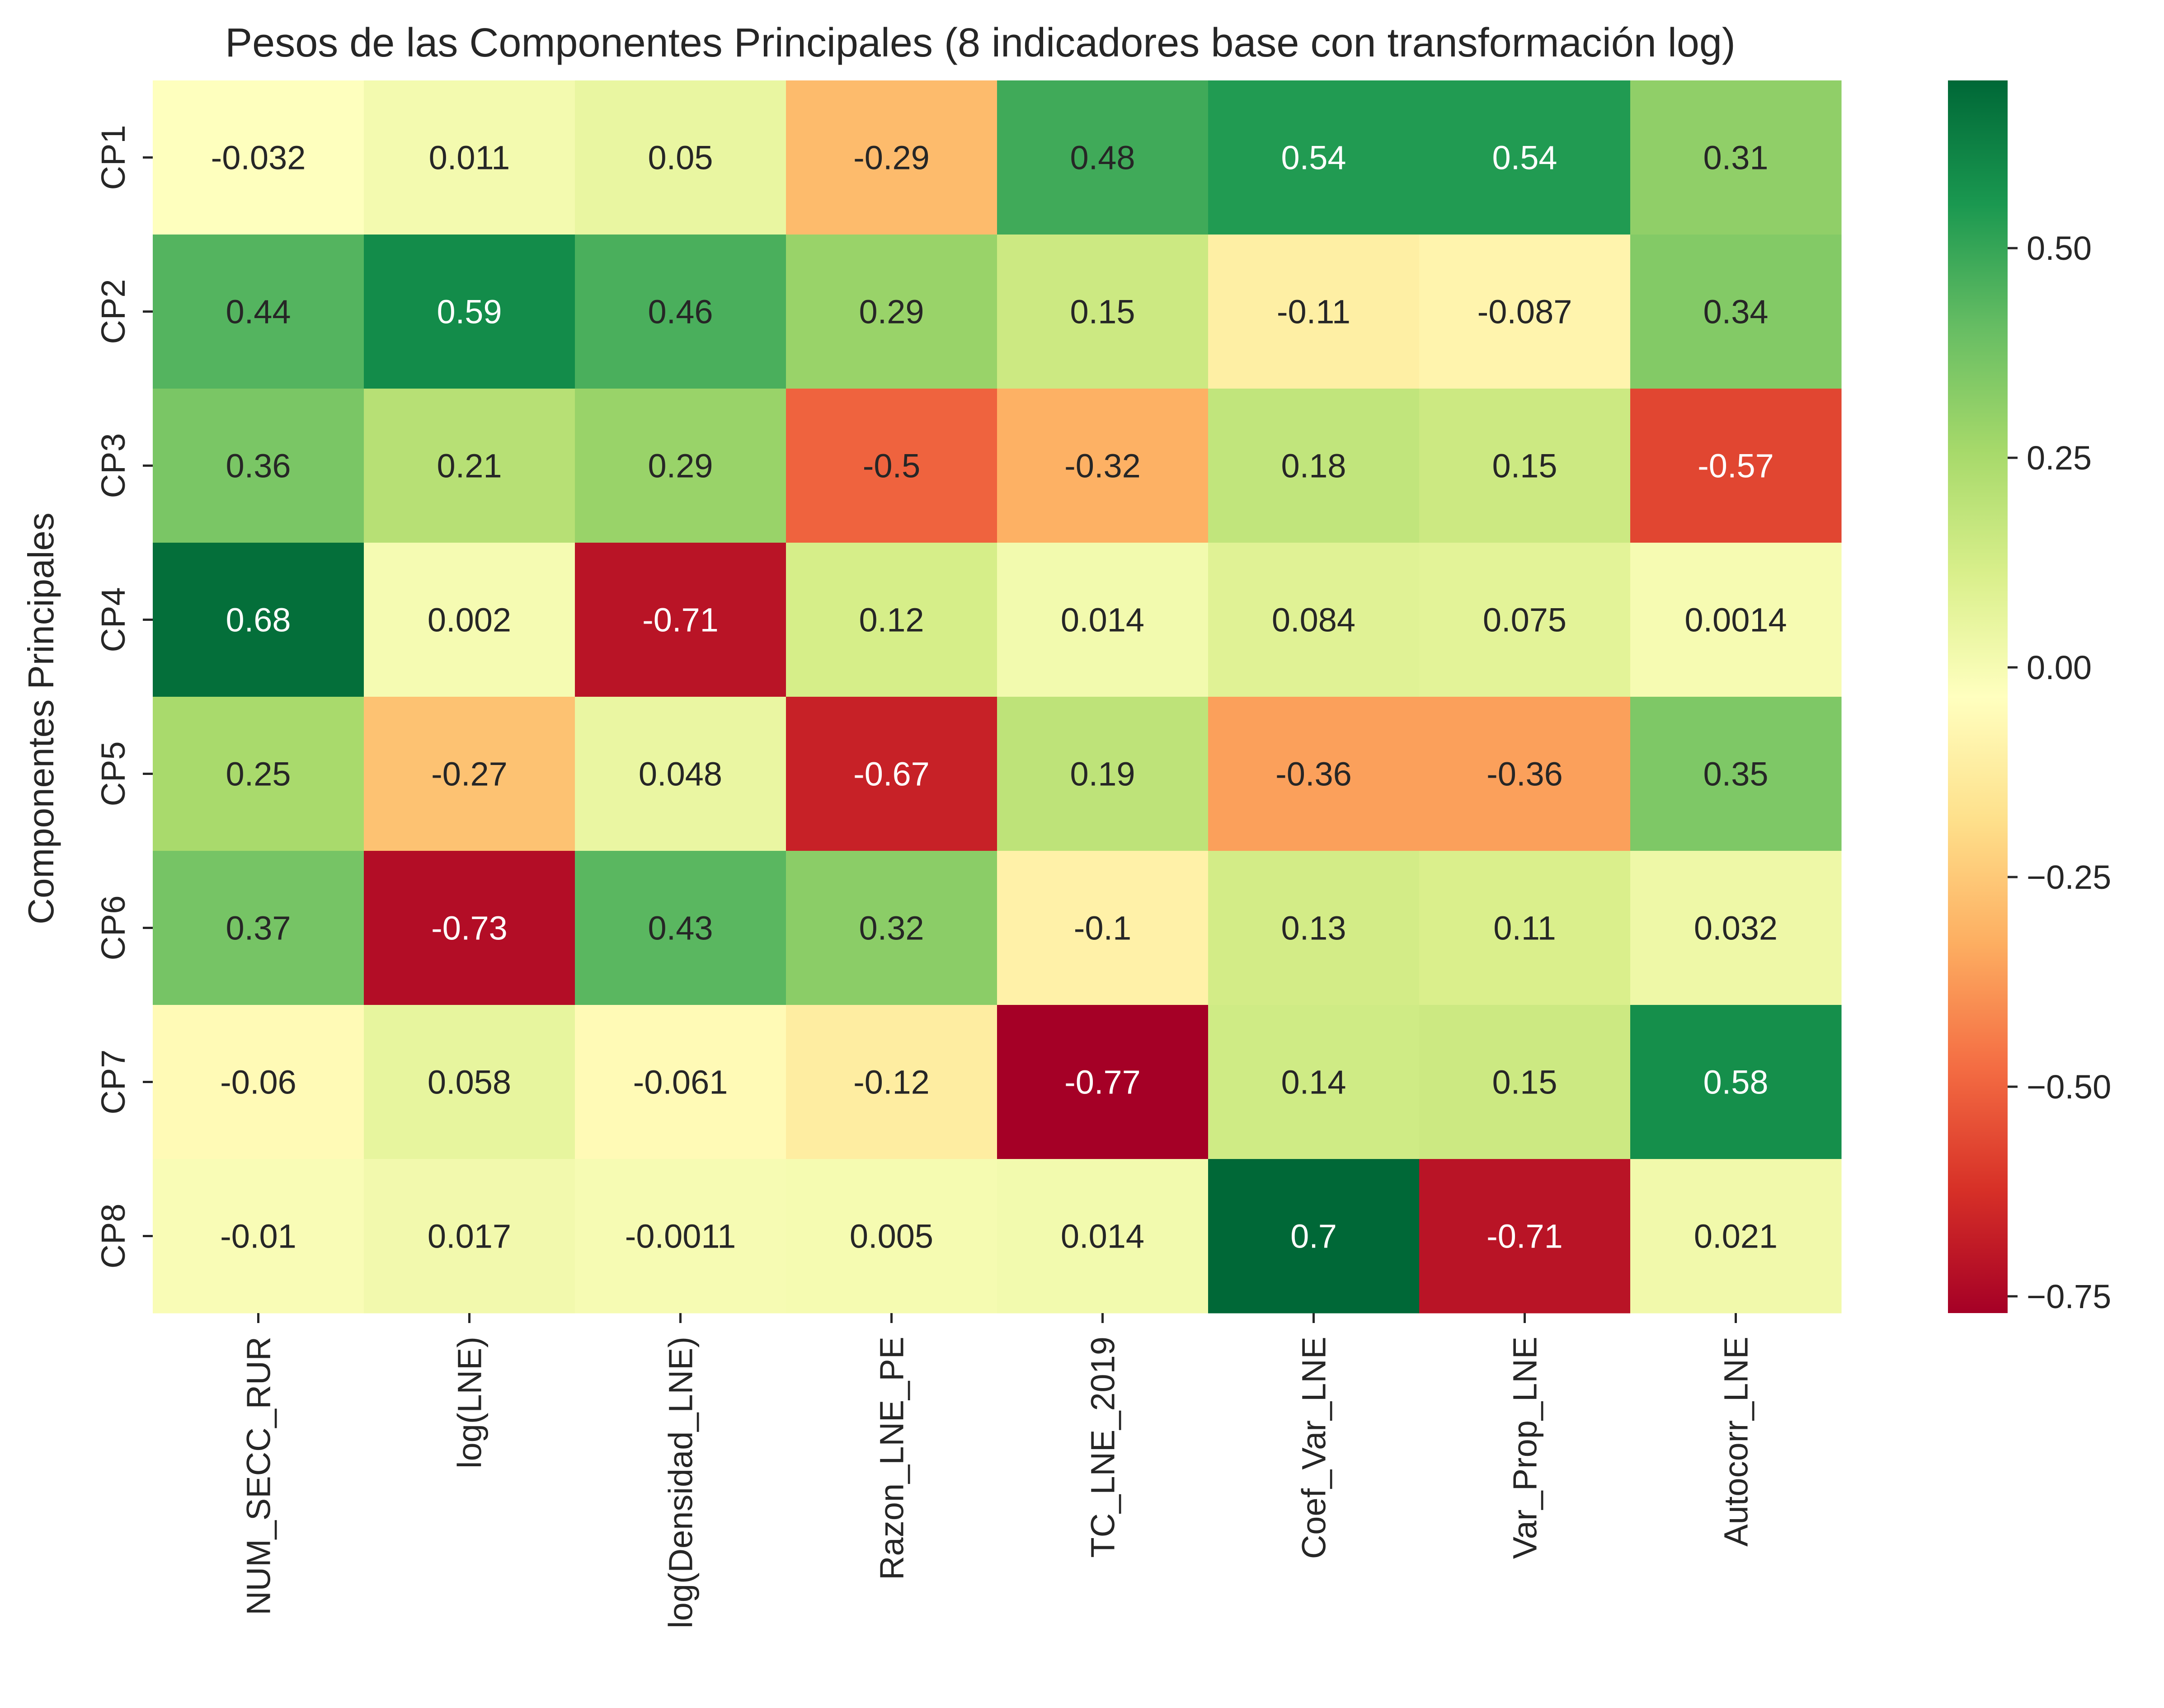 The width and height of the screenshot is (2164, 1708). What do you see at coordinates (1103, 1447) in the screenshot?
I see `column-tick-label: TC_LNE_2019` at bounding box center [1103, 1447].